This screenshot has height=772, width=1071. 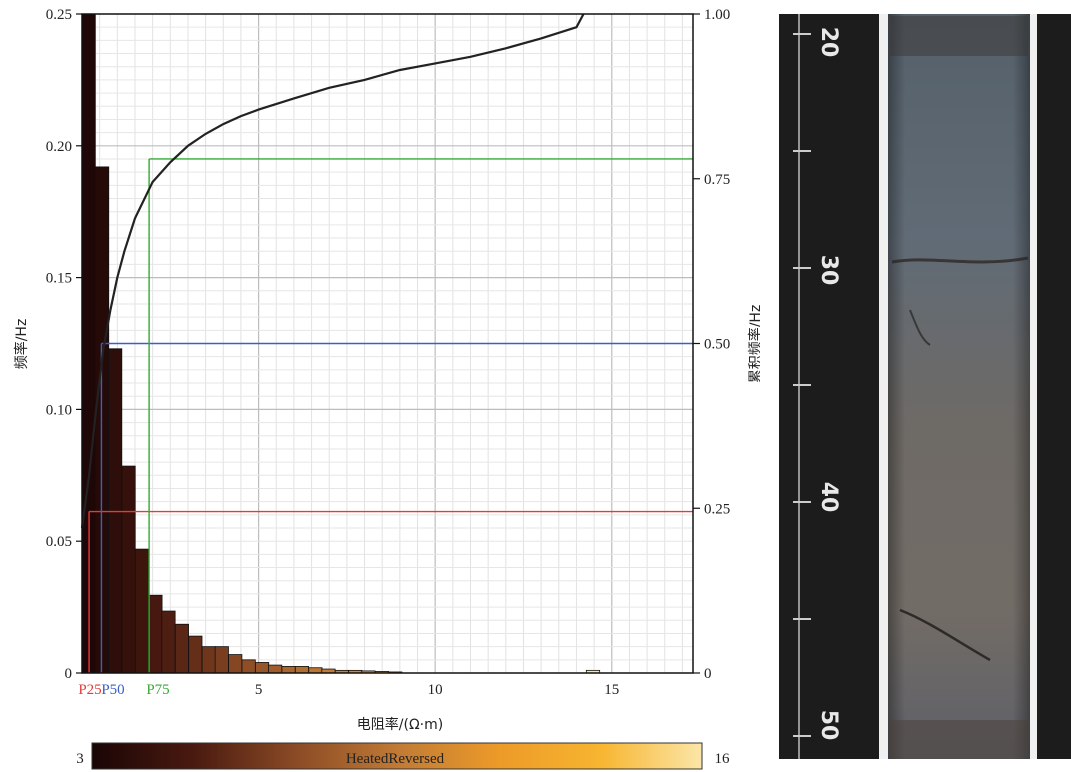 What do you see at coordinates (59, 410) in the screenshot?
I see `y-tick-label: 0.10` at bounding box center [59, 410].